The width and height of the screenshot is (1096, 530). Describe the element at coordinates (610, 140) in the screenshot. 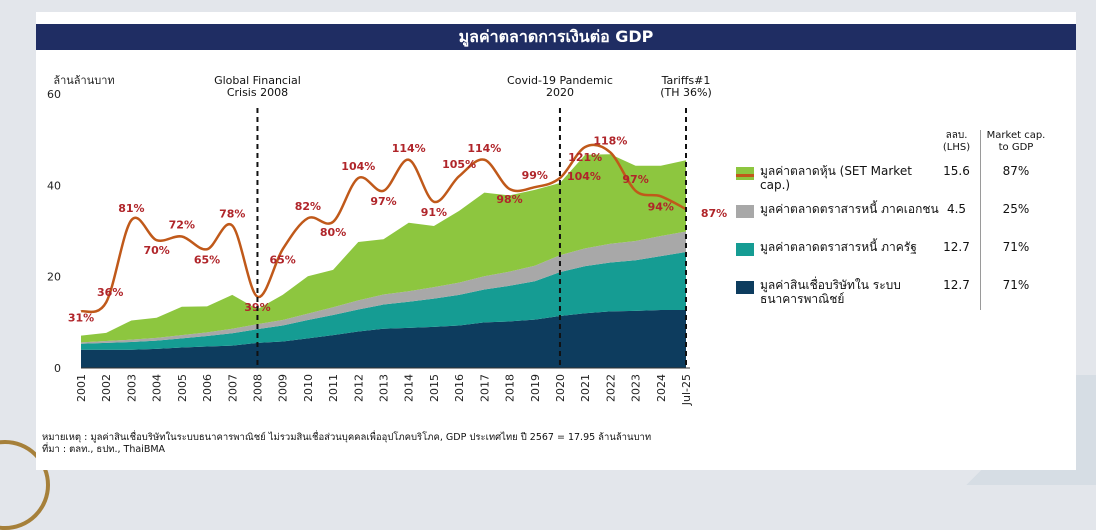

I see `percent-data-label: 118%` at that location.